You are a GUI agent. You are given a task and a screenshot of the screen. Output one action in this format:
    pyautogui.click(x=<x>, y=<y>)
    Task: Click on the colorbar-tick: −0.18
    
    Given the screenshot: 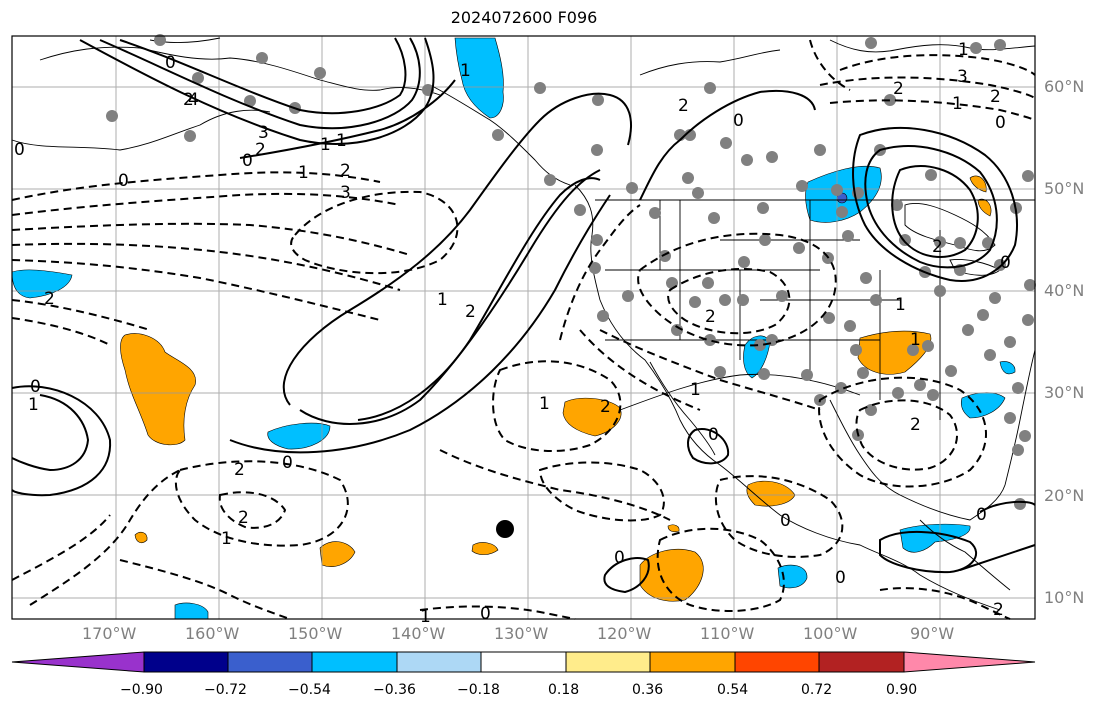 What is the action you would take?
    pyautogui.click(x=478, y=690)
    